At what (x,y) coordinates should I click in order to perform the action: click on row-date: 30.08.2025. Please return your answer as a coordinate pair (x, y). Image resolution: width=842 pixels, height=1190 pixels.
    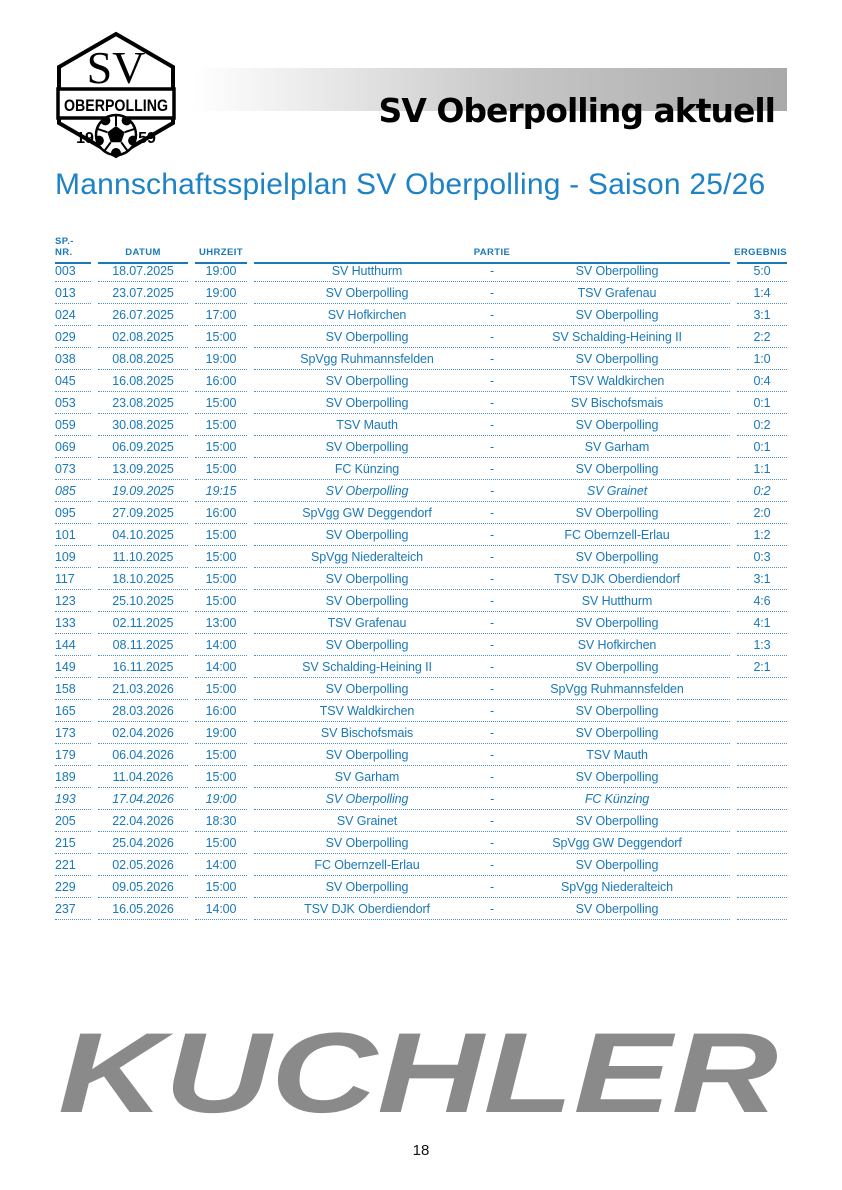
    Looking at the image, I should click on (143, 425).